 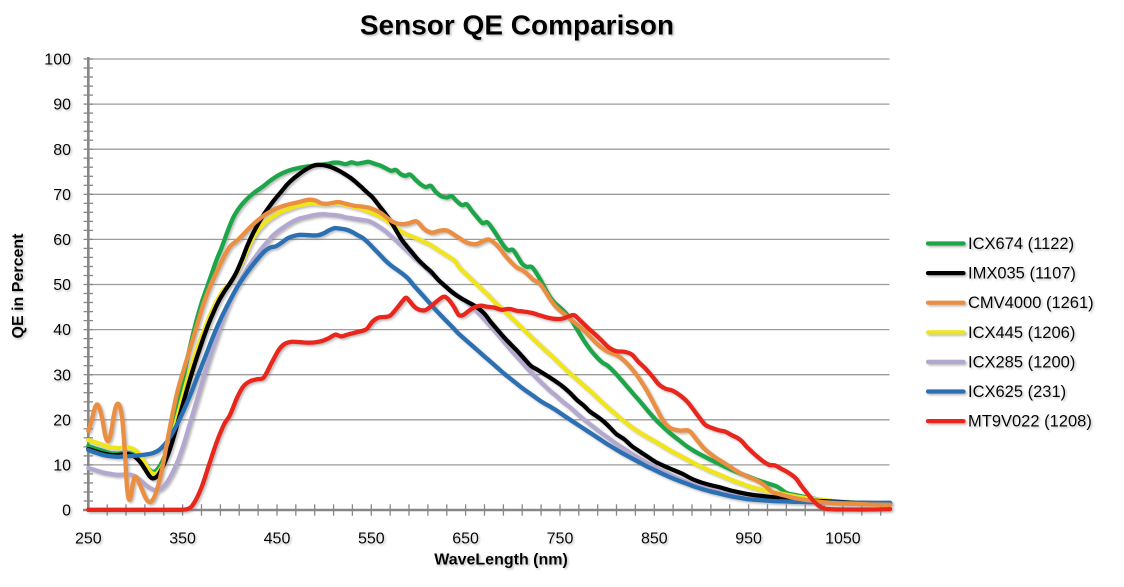 What do you see at coordinates (560, 539) in the screenshot?
I see `svg-text: 750` at bounding box center [560, 539].